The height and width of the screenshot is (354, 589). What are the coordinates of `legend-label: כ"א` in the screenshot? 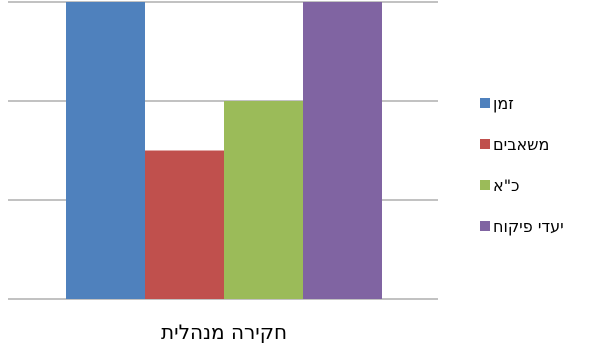 It's located at (506, 185).